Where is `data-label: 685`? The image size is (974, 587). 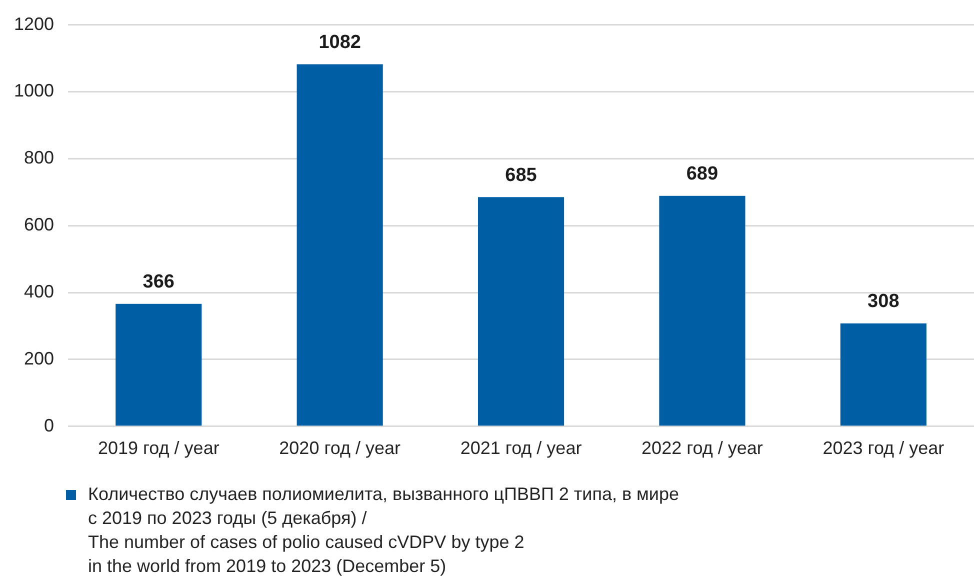
data-label: 685 is located at coordinates (521, 175).